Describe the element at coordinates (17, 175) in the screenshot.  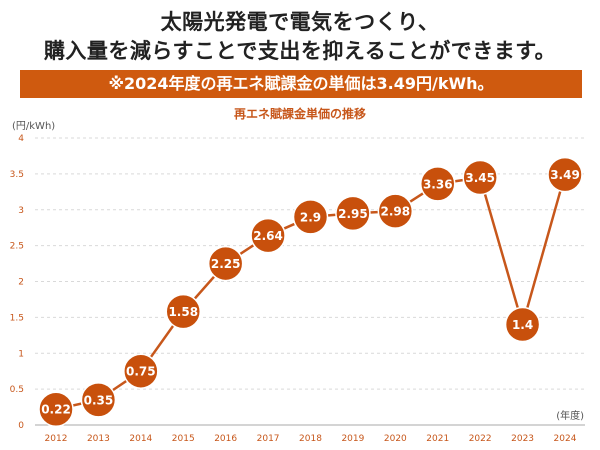
I see `y-tick-label: 3.5` at that location.